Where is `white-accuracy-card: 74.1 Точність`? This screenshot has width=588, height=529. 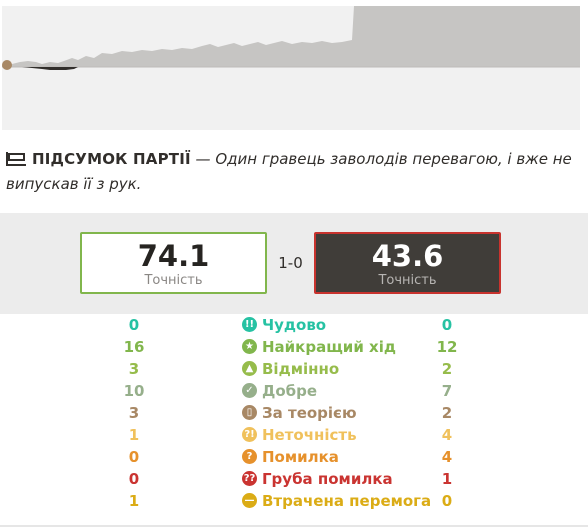 white-accuracy-card: 74.1 Точність is located at coordinates (173, 263).